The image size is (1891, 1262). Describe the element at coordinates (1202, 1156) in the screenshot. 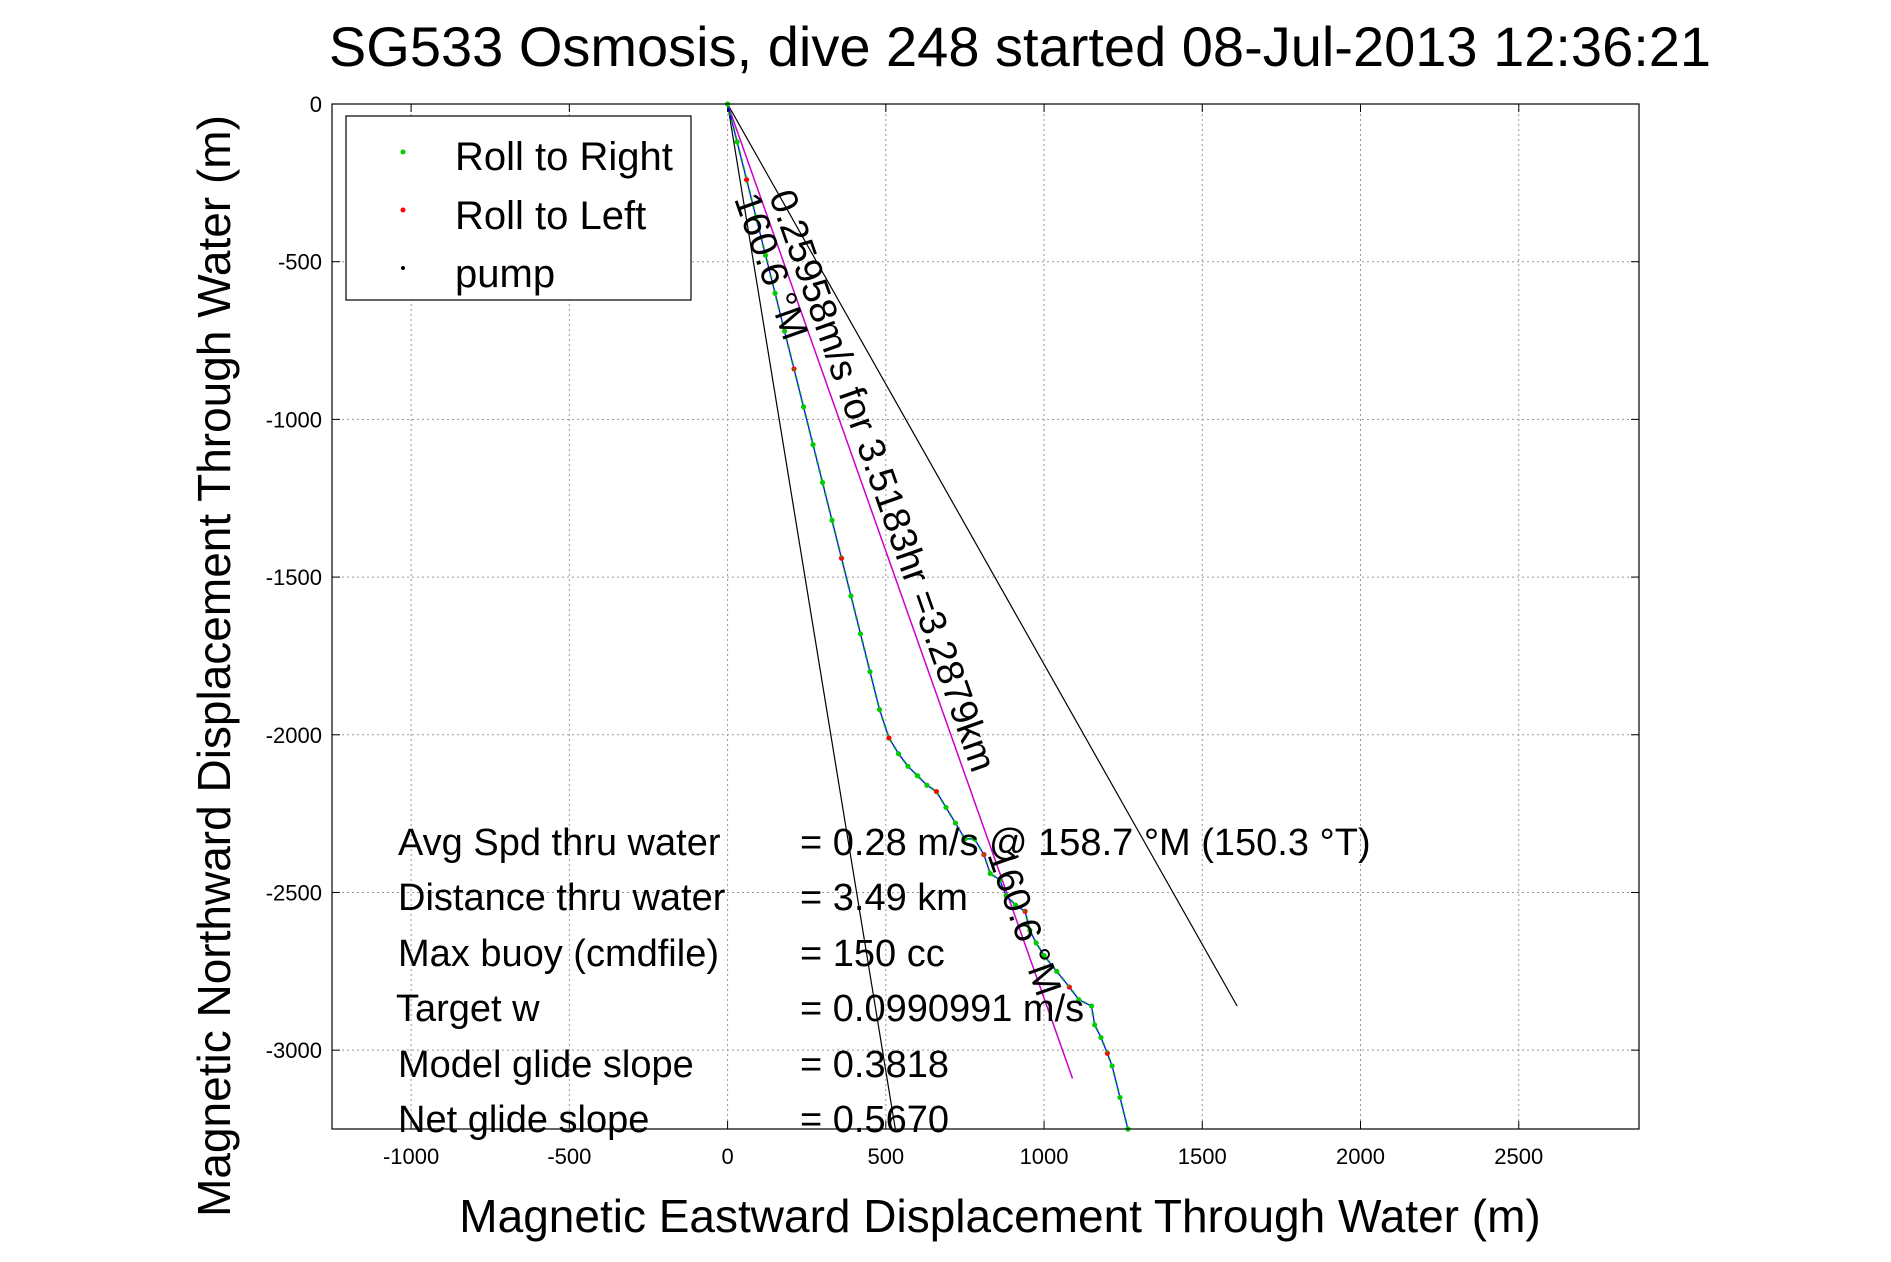

I see `x-tick-label: 1500` at that location.